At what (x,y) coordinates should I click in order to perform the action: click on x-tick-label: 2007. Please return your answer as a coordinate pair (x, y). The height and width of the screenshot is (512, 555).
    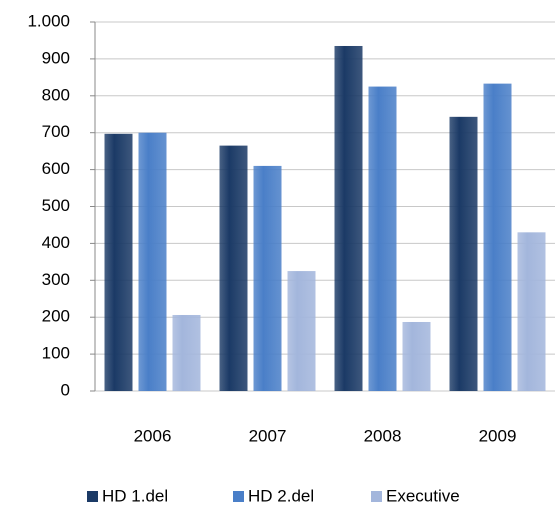
    Looking at the image, I should click on (268, 435).